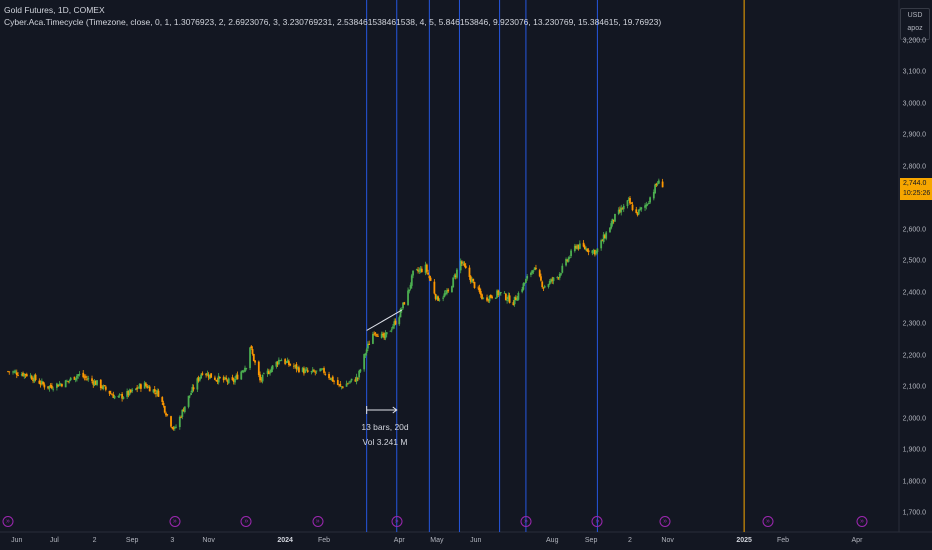  I want to click on price-tick-label: 2,200.0, so click(914, 356).